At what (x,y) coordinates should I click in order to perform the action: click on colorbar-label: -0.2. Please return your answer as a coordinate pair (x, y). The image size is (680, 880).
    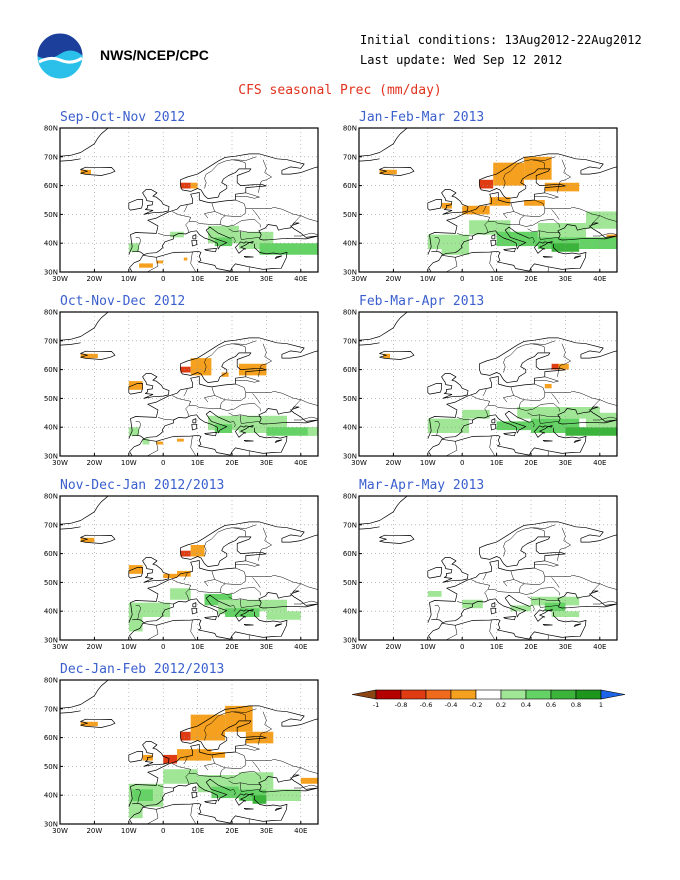
    Looking at the image, I should click on (476, 705).